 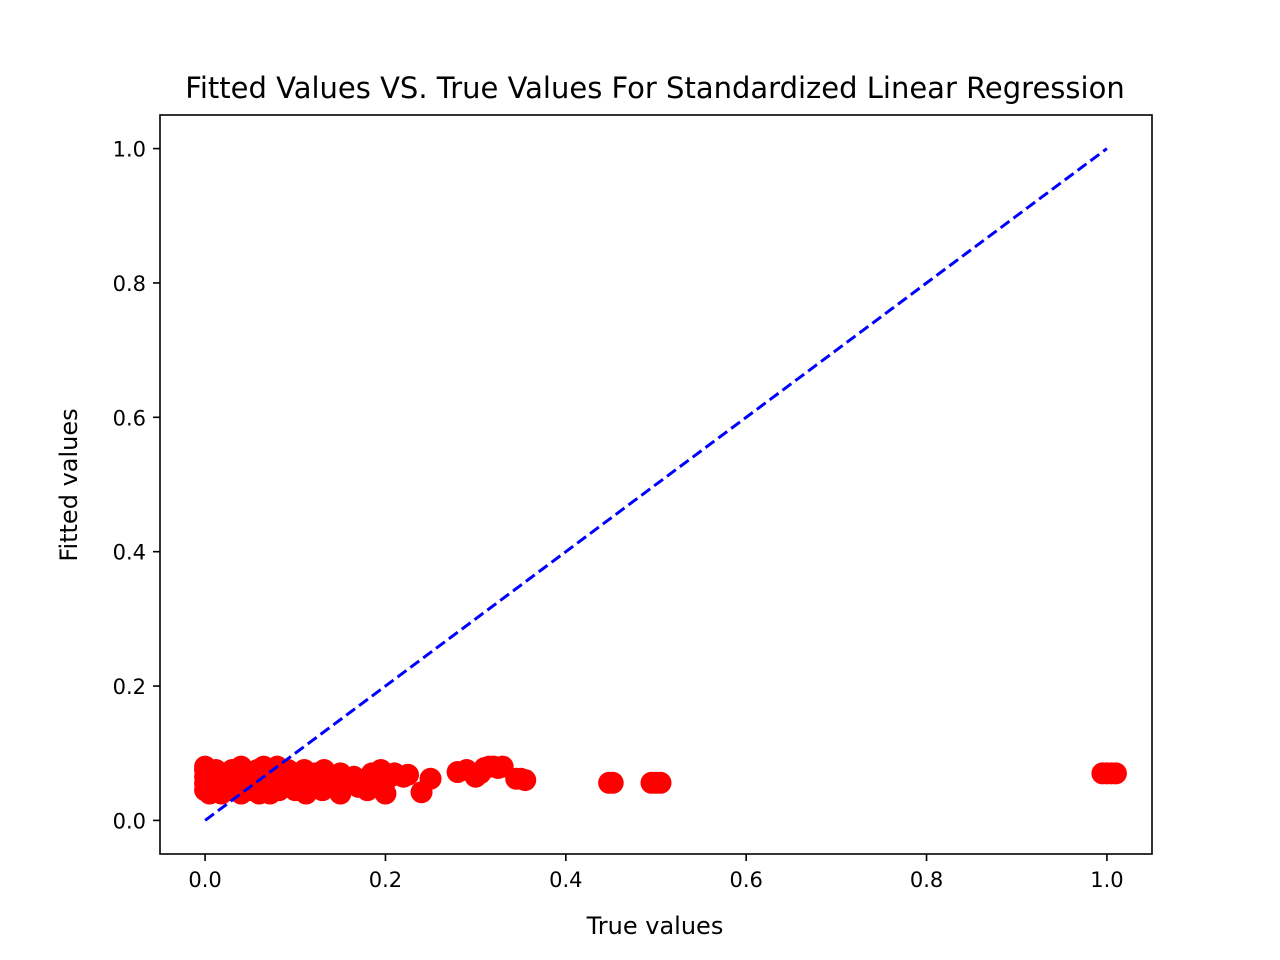 What do you see at coordinates (129, 150) in the screenshot?
I see `y-tick-label: 1.0` at bounding box center [129, 150].